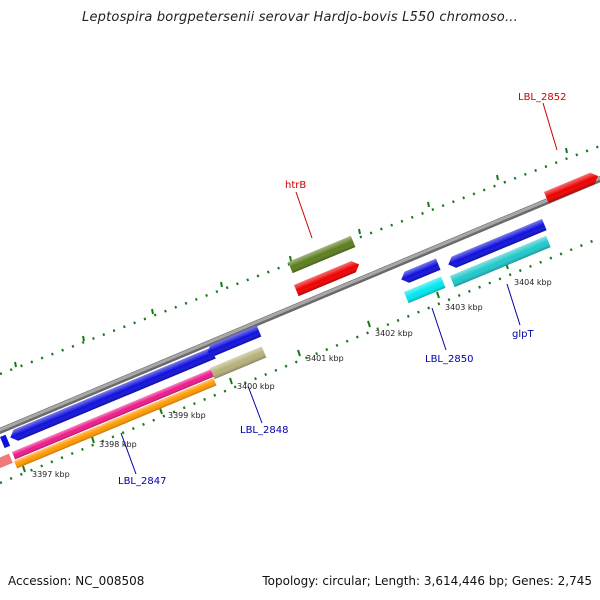  What do you see at coordinates (6, 461) in the screenshot?
I see `gene-pink-left` at bounding box center [6, 461].